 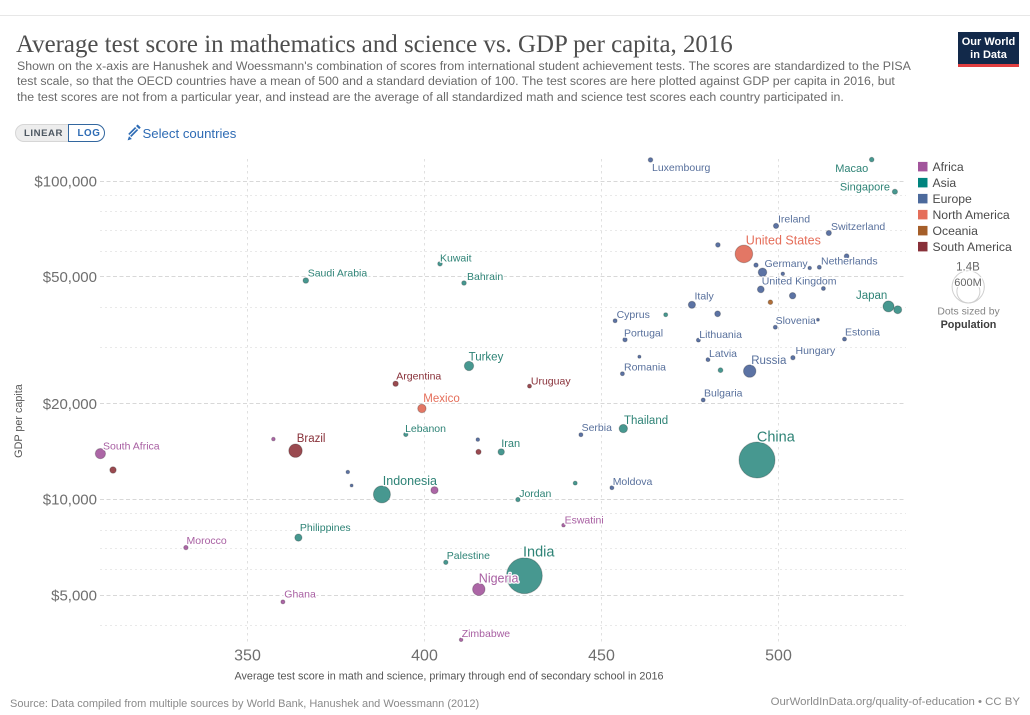 I want to click on svg-text: 400, so click(x=424, y=655).